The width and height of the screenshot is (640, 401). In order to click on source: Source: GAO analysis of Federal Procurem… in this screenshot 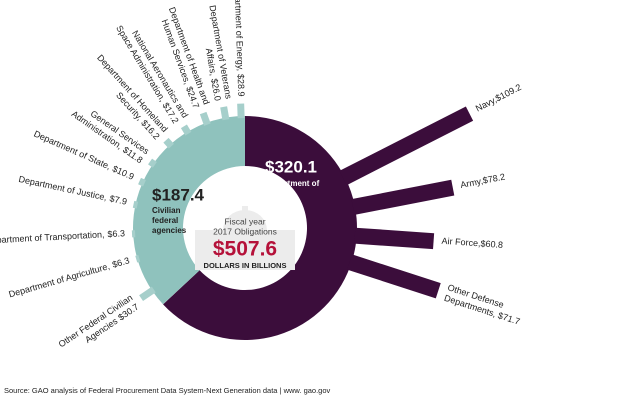, I will do `click(167, 390)`.